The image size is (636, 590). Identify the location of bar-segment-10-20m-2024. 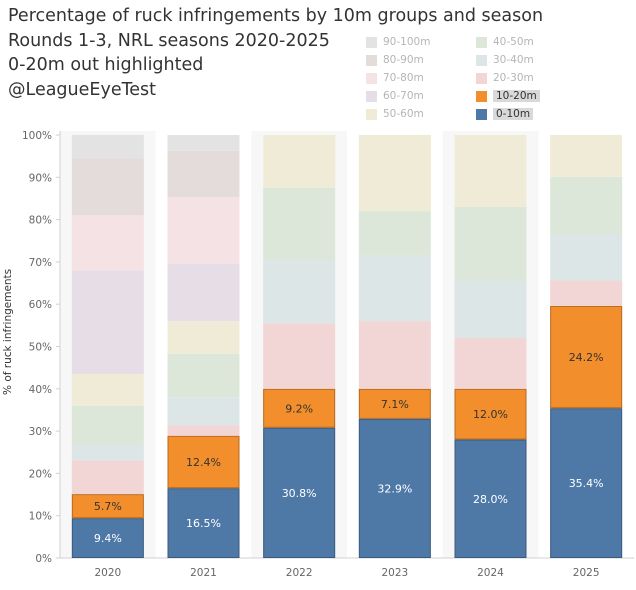
(490, 414).